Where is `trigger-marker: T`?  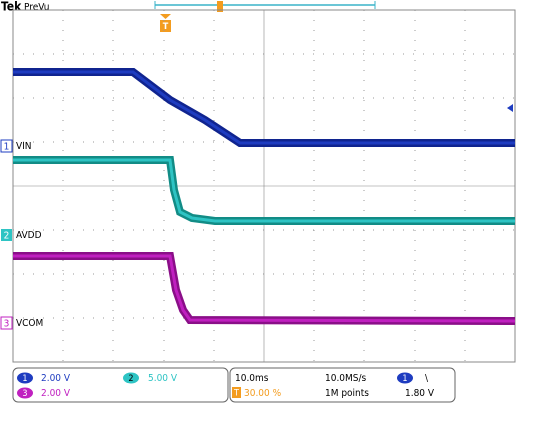 trigger-marker: T is located at coordinates (166, 27).